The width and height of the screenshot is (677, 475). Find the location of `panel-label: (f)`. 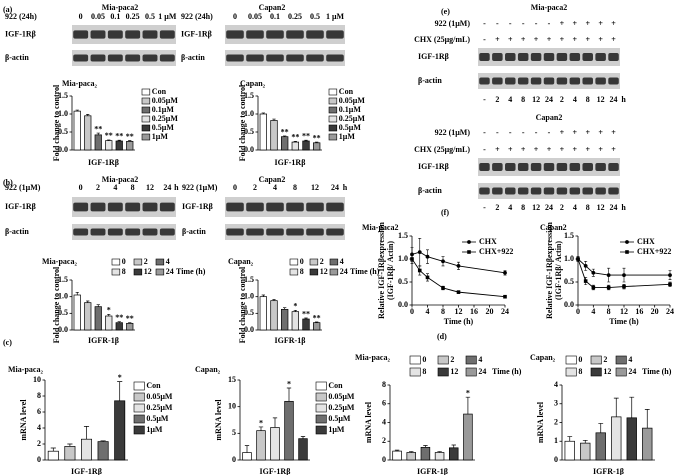

panel-label: (f) is located at coordinates (445, 212).